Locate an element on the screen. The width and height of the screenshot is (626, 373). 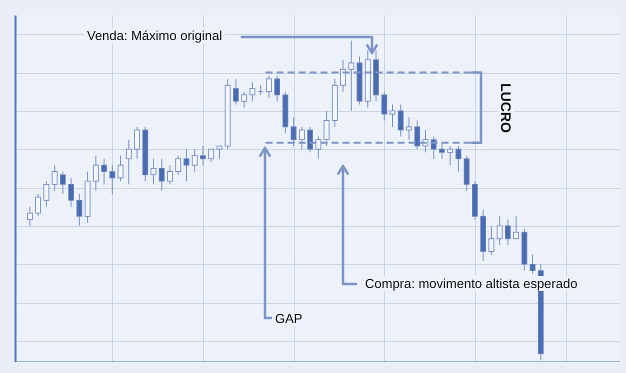
annotation: Venda: Máximo original is located at coordinates (155, 35).